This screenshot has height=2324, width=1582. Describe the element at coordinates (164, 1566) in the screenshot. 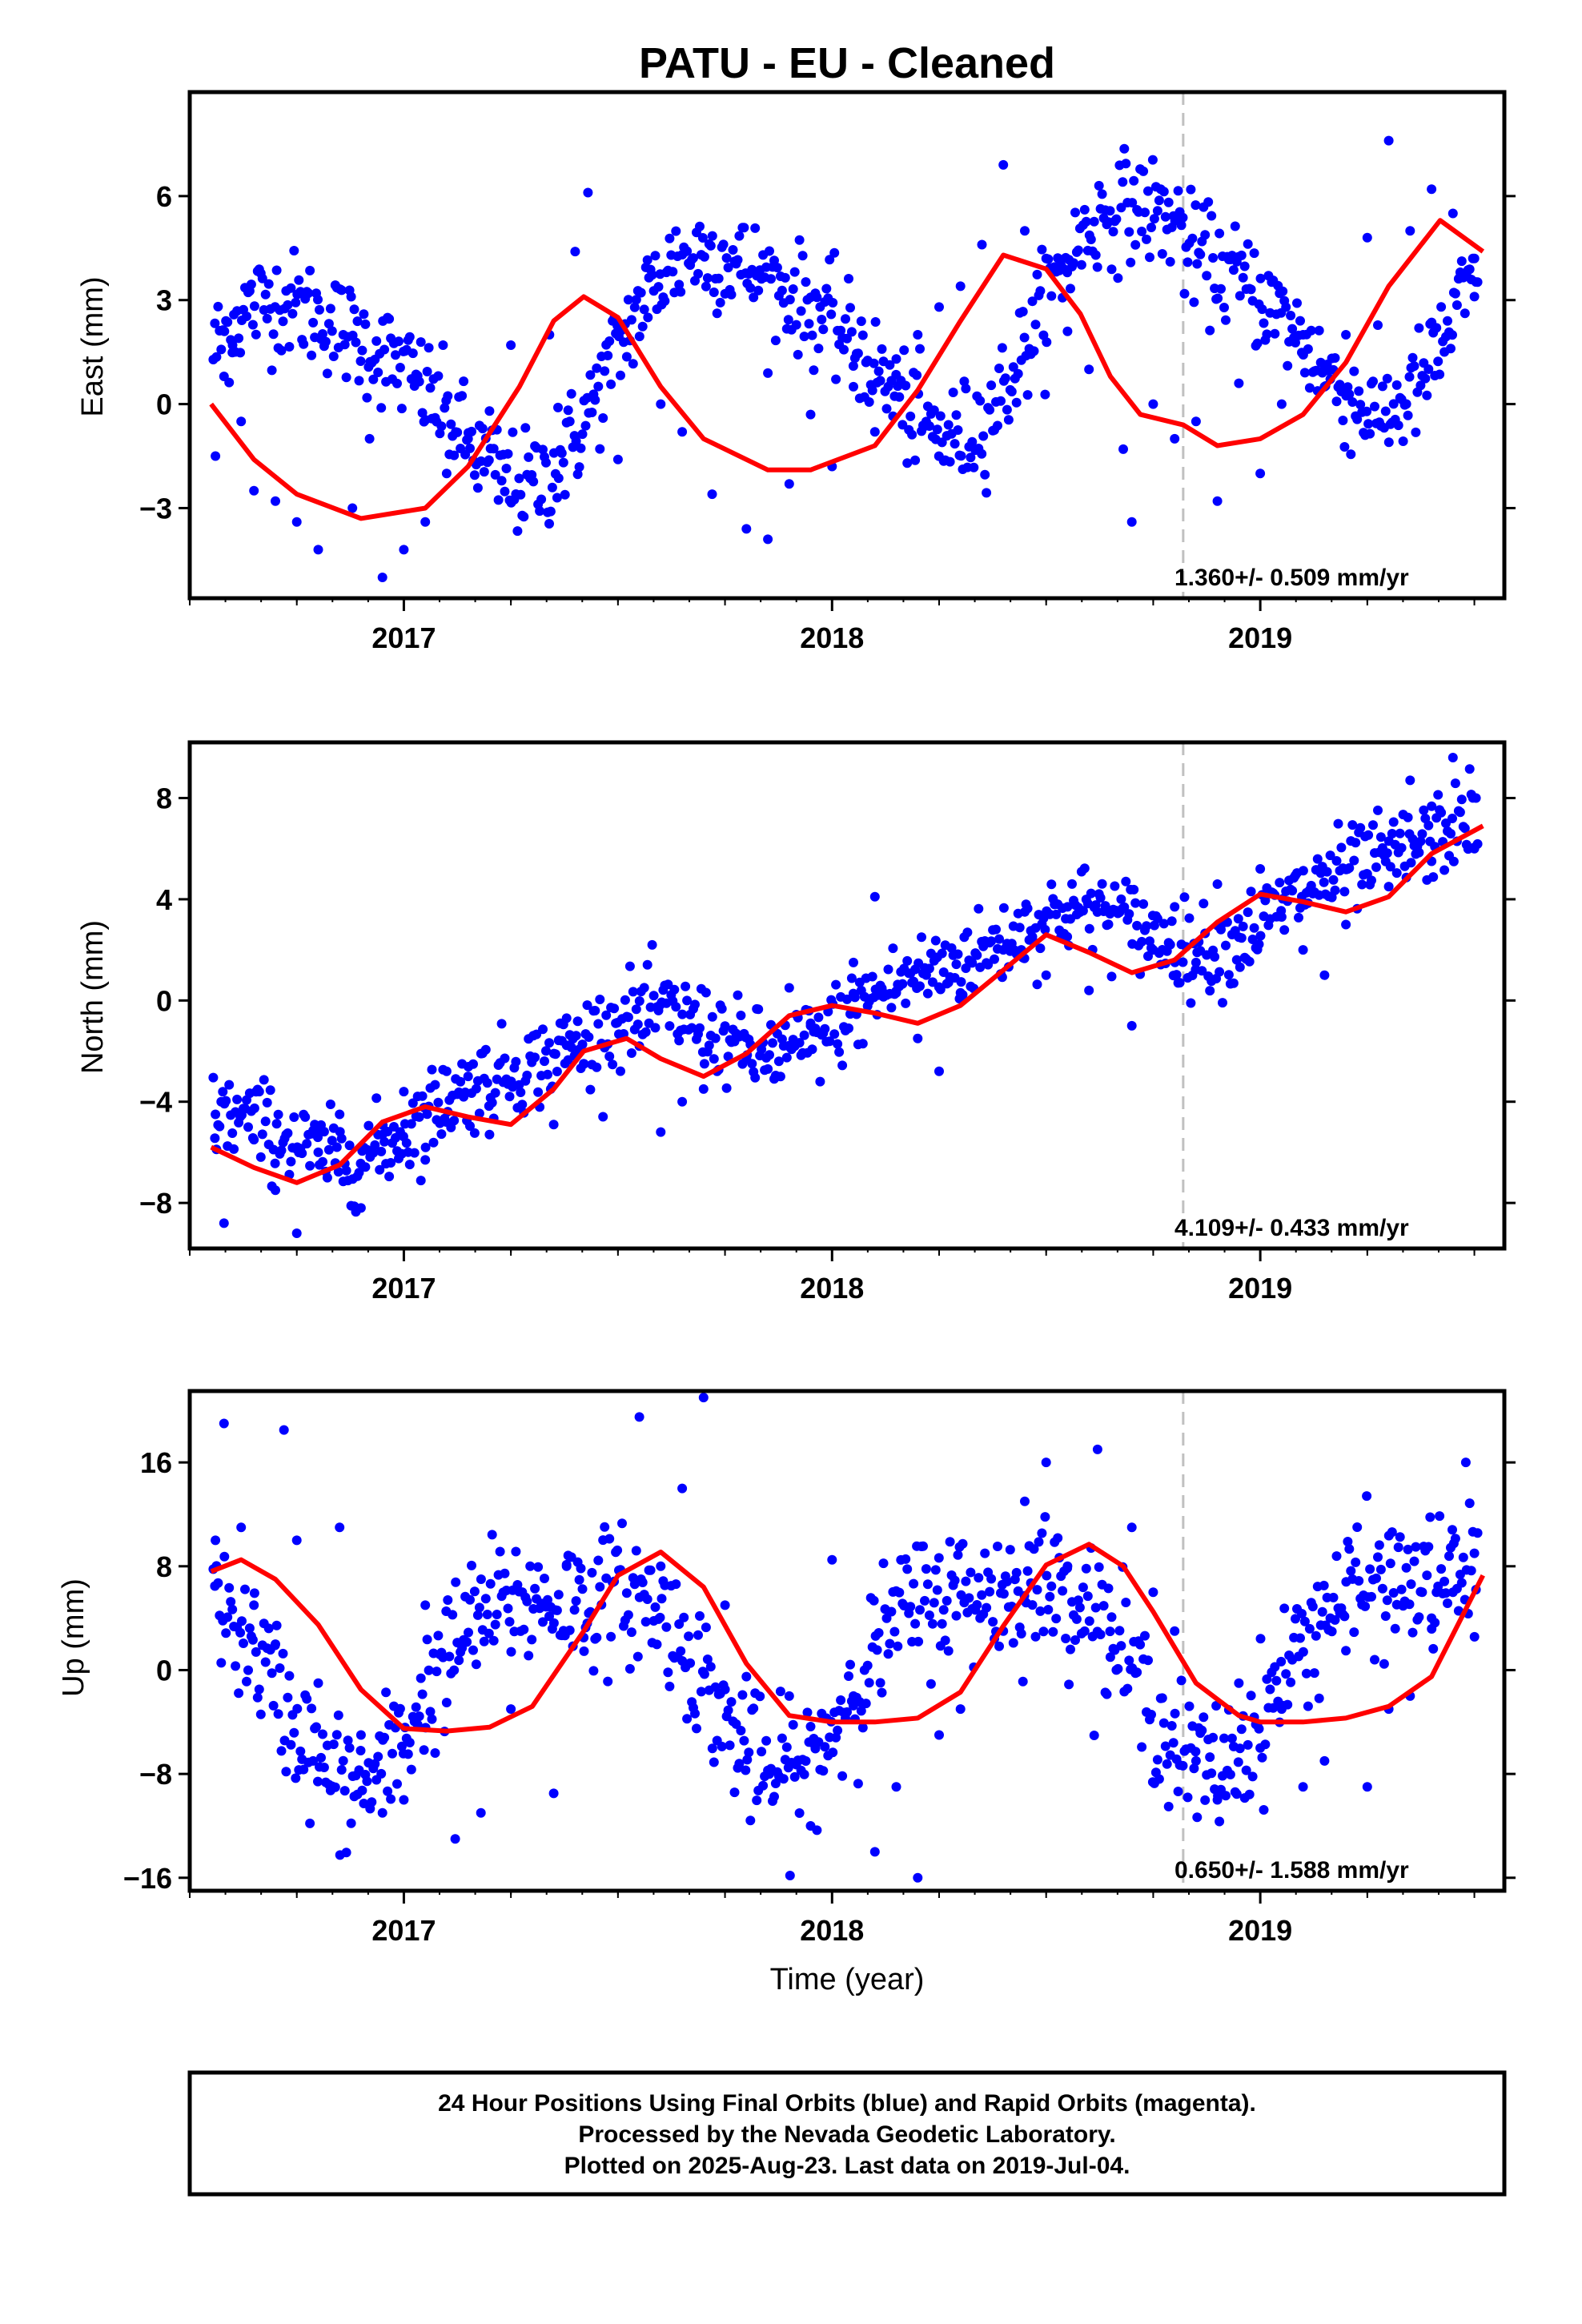

I see `up-y-tick-label: 8` at that location.